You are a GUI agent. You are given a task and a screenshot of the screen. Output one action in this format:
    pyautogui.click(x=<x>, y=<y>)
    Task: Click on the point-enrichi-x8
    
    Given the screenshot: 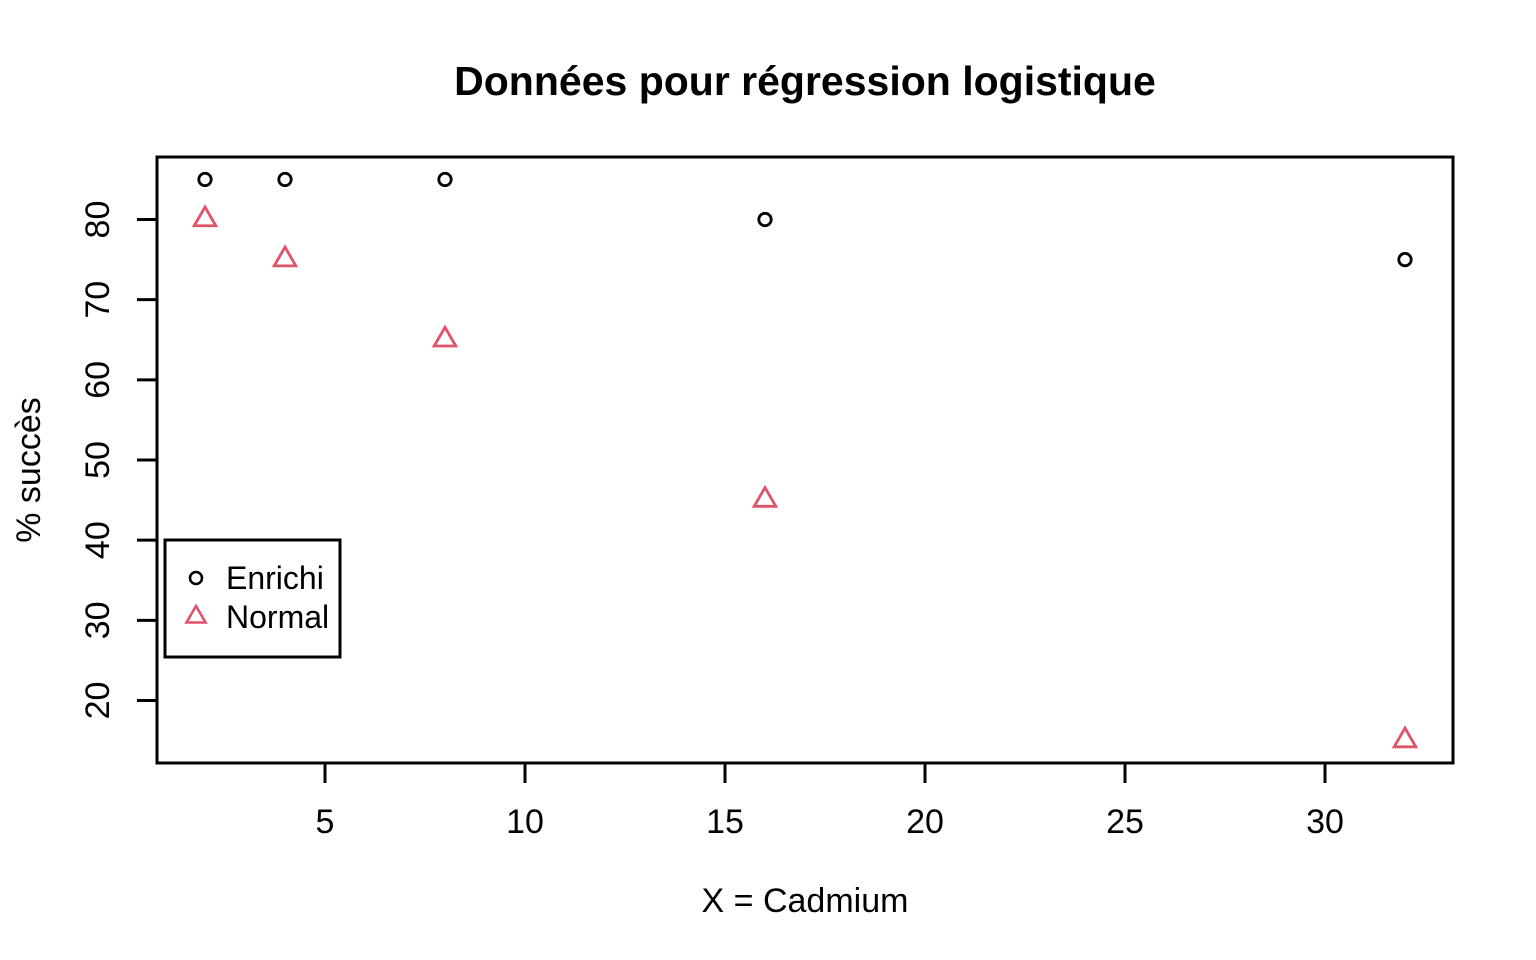 What is the action you would take?
    pyautogui.click(x=445, y=179)
    